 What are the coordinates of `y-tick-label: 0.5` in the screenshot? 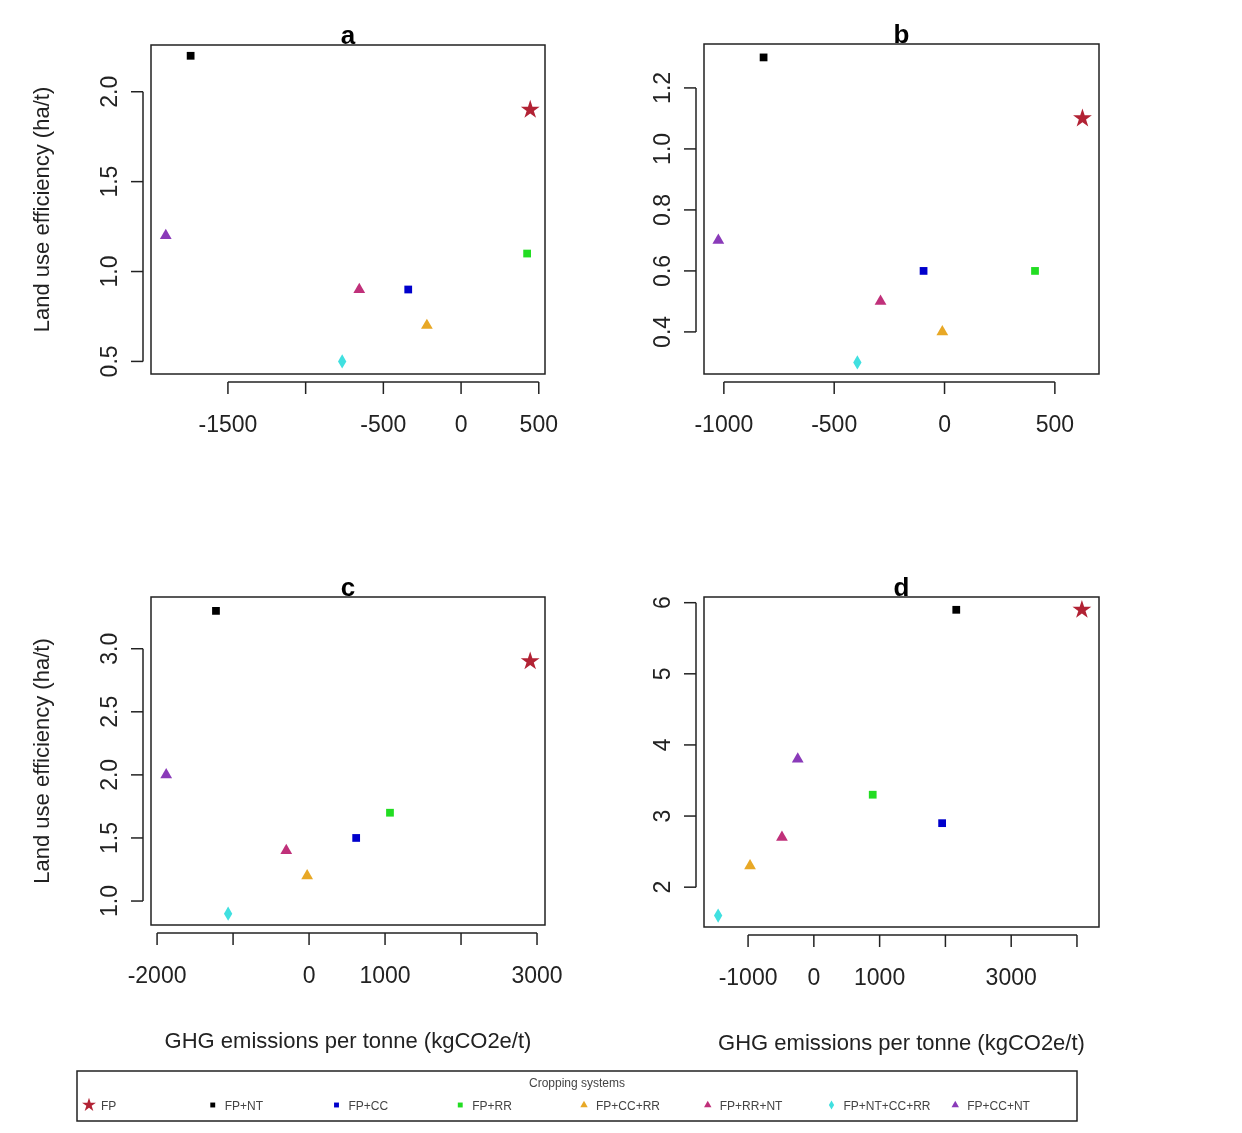 It's located at (109, 361).